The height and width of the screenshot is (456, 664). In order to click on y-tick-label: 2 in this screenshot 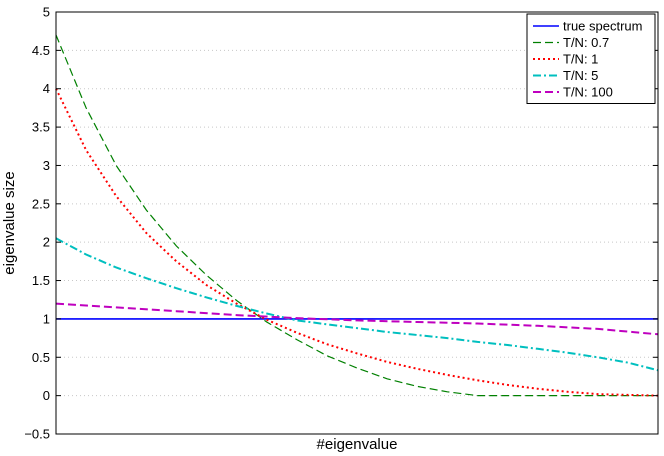, I will do `click(46, 242)`.